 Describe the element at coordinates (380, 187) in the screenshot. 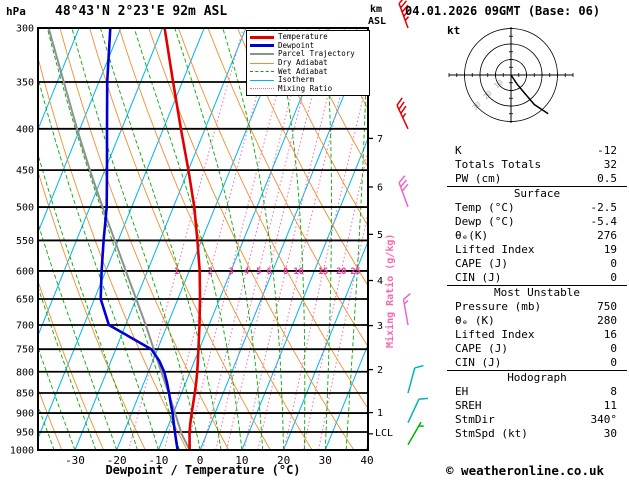

I see `svg-text: 6` at that location.